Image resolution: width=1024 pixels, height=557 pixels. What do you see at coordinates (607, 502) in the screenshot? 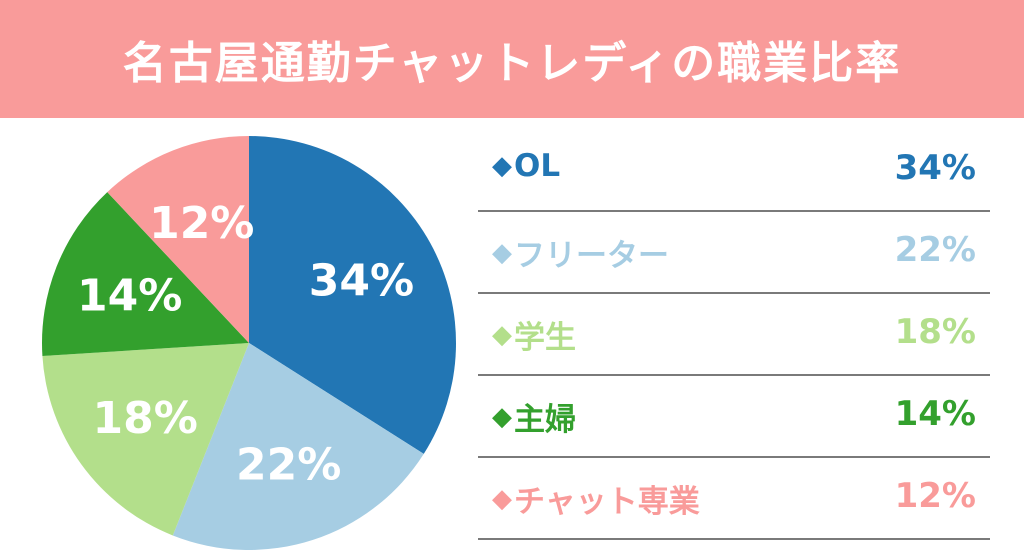
I see `legend-label: チャット専業` at bounding box center [607, 502].